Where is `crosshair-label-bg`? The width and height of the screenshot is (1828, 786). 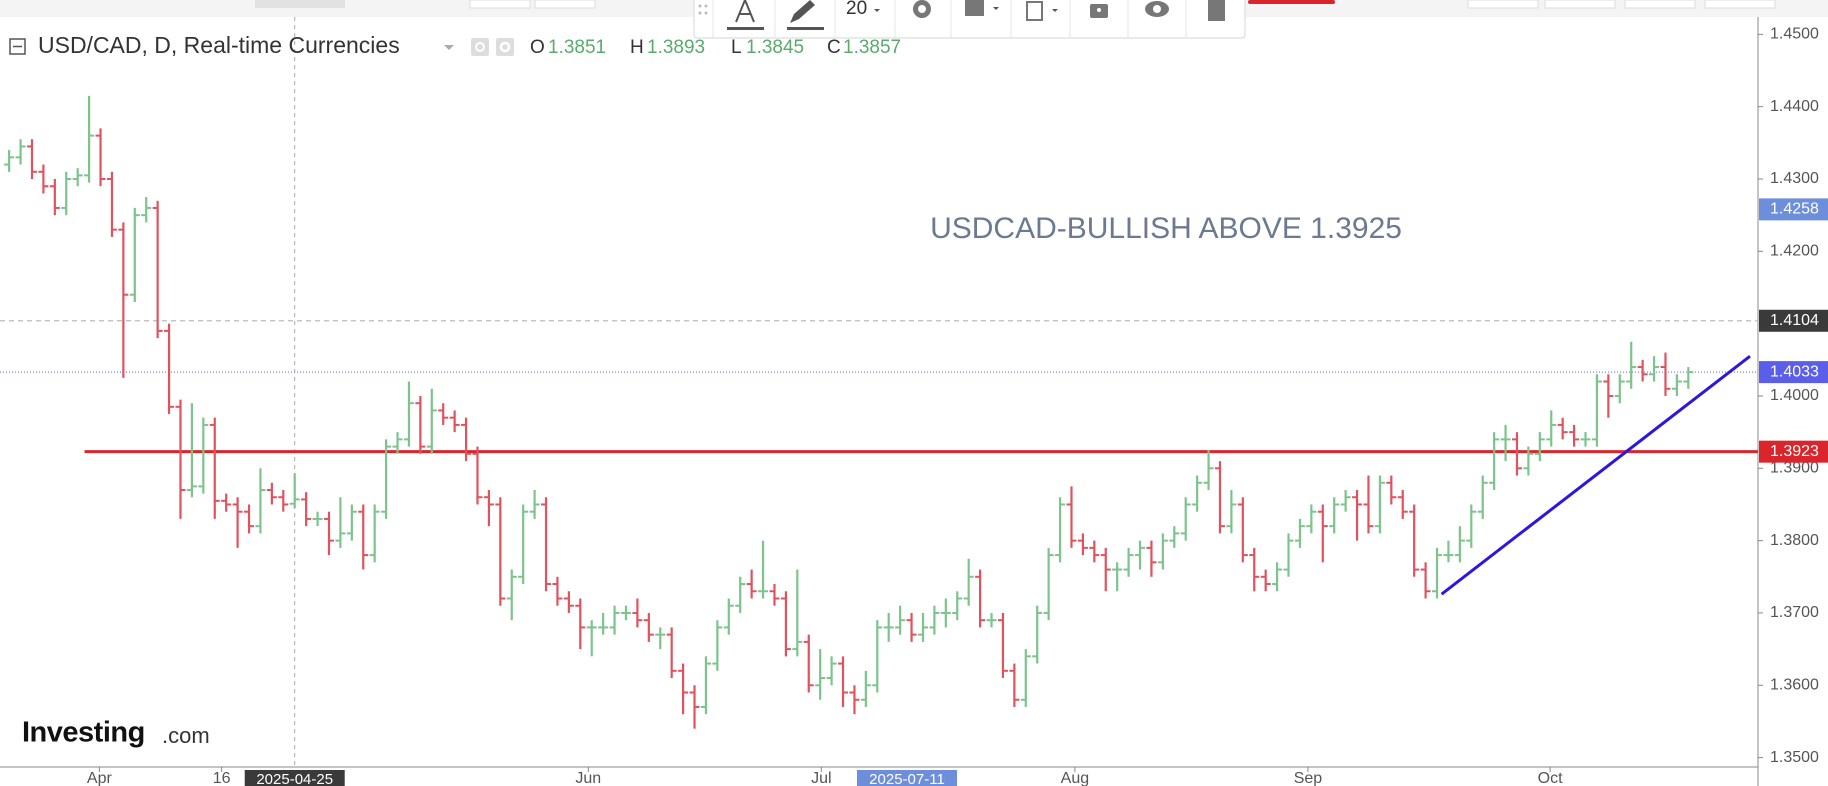 crosshair-label-bg is located at coordinates (294, 778).